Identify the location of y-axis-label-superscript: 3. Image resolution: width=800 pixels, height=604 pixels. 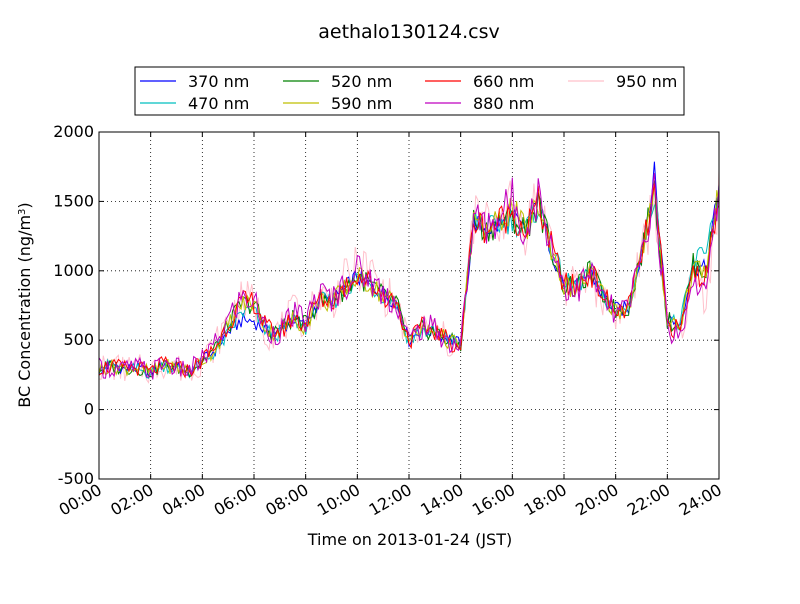
(22, 212).